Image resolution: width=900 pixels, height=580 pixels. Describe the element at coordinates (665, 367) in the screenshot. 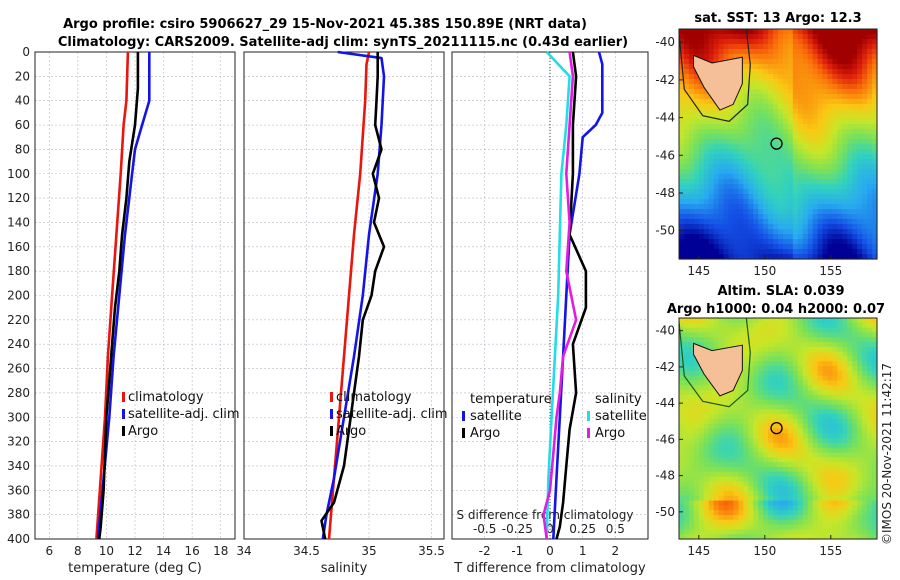

I see `y-tick-label: -42` at that location.